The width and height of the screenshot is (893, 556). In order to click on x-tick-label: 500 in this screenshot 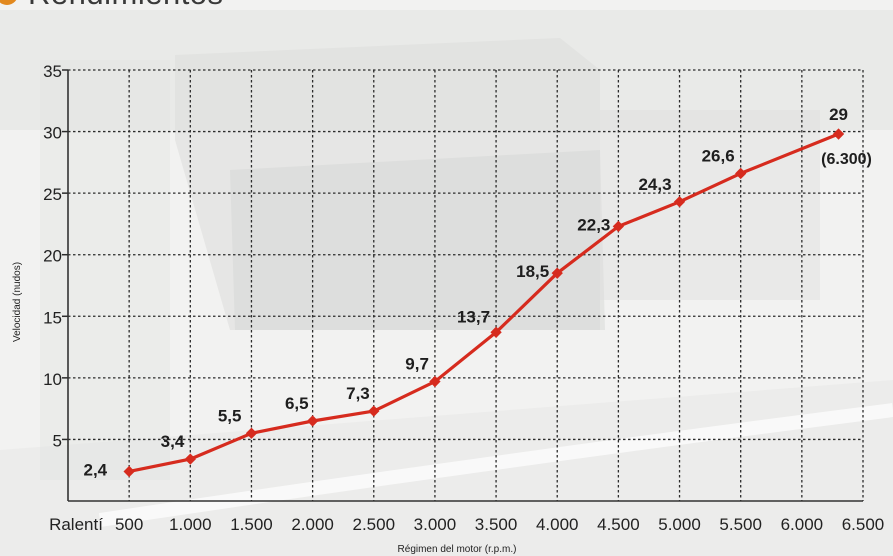, I will do `click(129, 524)`.